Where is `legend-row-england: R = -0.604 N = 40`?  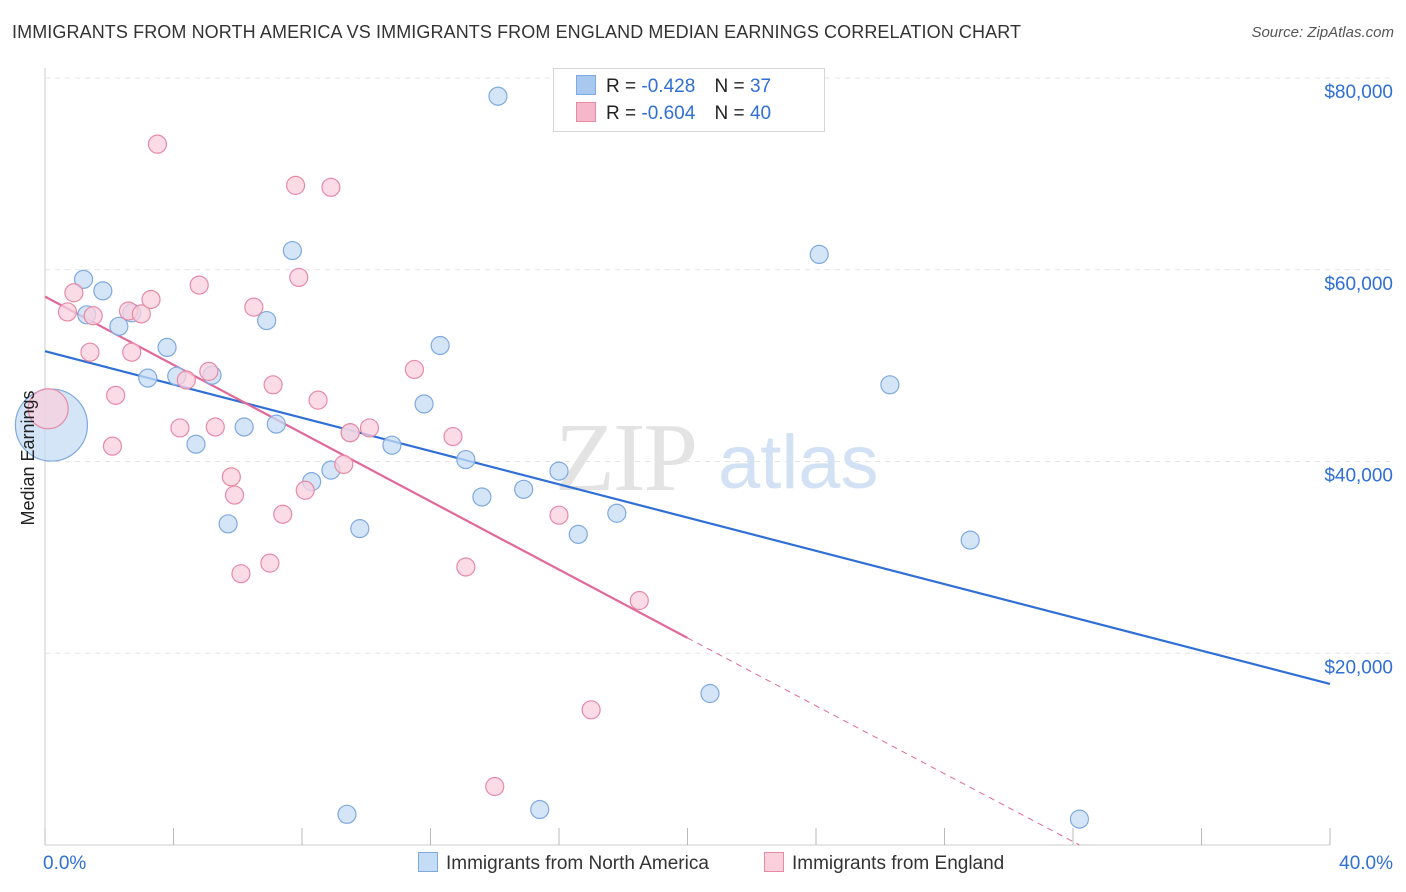
legend-row-england: R = -0.604 N = 40 is located at coordinates (673, 113).